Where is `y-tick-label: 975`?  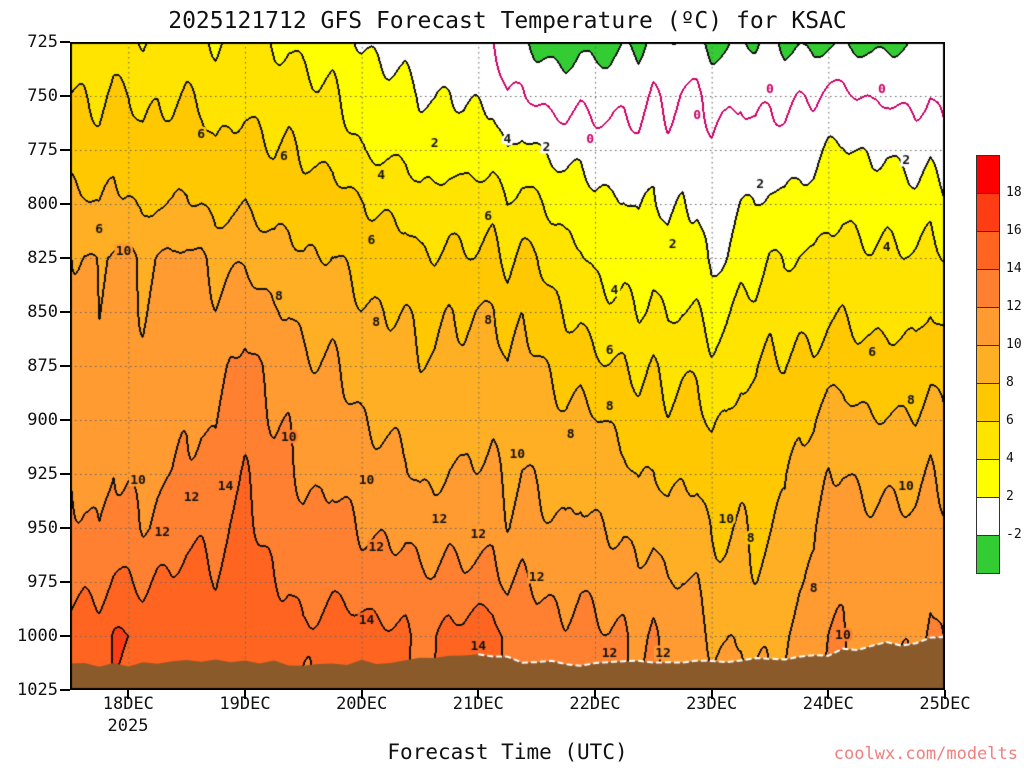 y-tick-label: 975 is located at coordinates (42, 582).